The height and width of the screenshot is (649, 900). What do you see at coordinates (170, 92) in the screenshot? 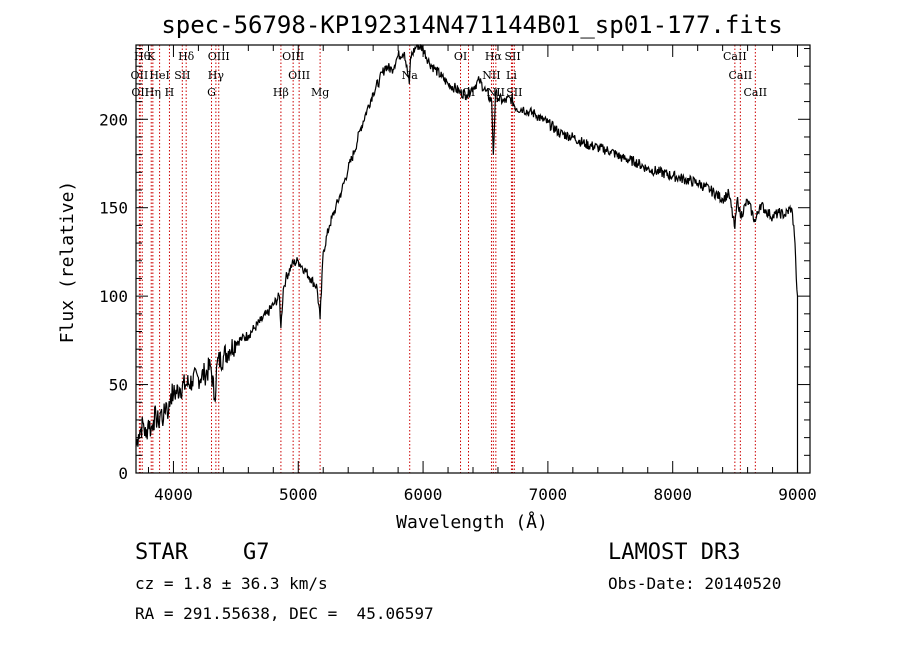
I see `line-label-20: H` at bounding box center [170, 92].